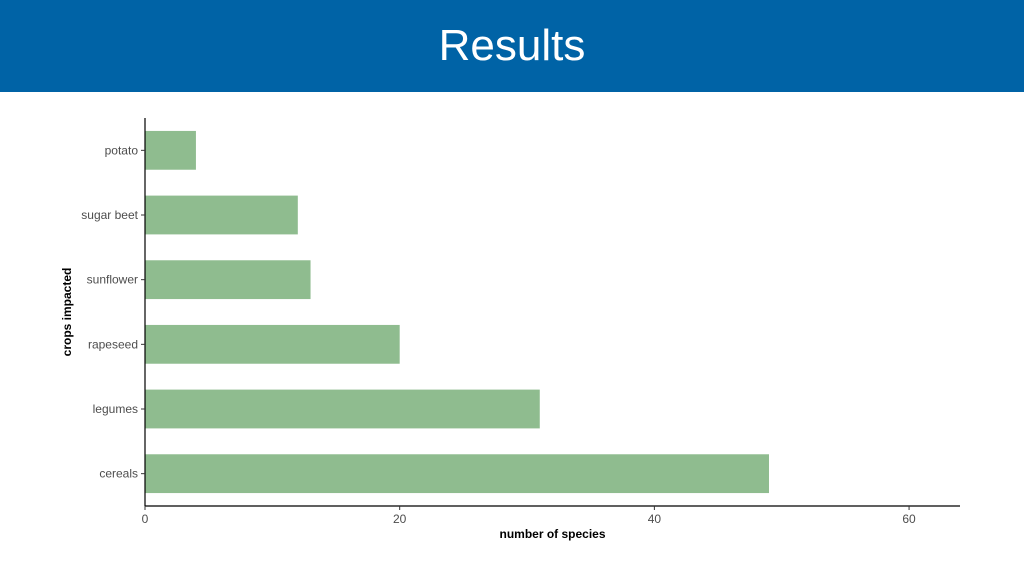  What do you see at coordinates (122, 150) in the screenshot?
I see `y-tick-label: potato` at bounding box center [122, 150].